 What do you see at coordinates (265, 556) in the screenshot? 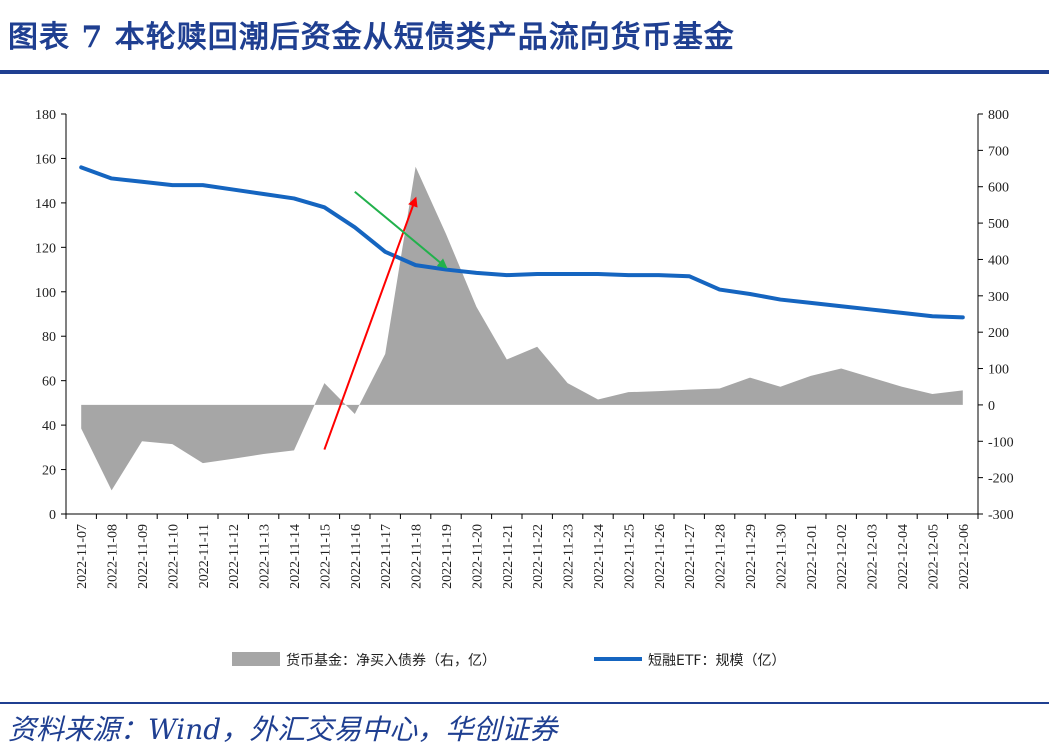
I see `x-tick-label: 2022-11-13` at bounding box center [265, 556].